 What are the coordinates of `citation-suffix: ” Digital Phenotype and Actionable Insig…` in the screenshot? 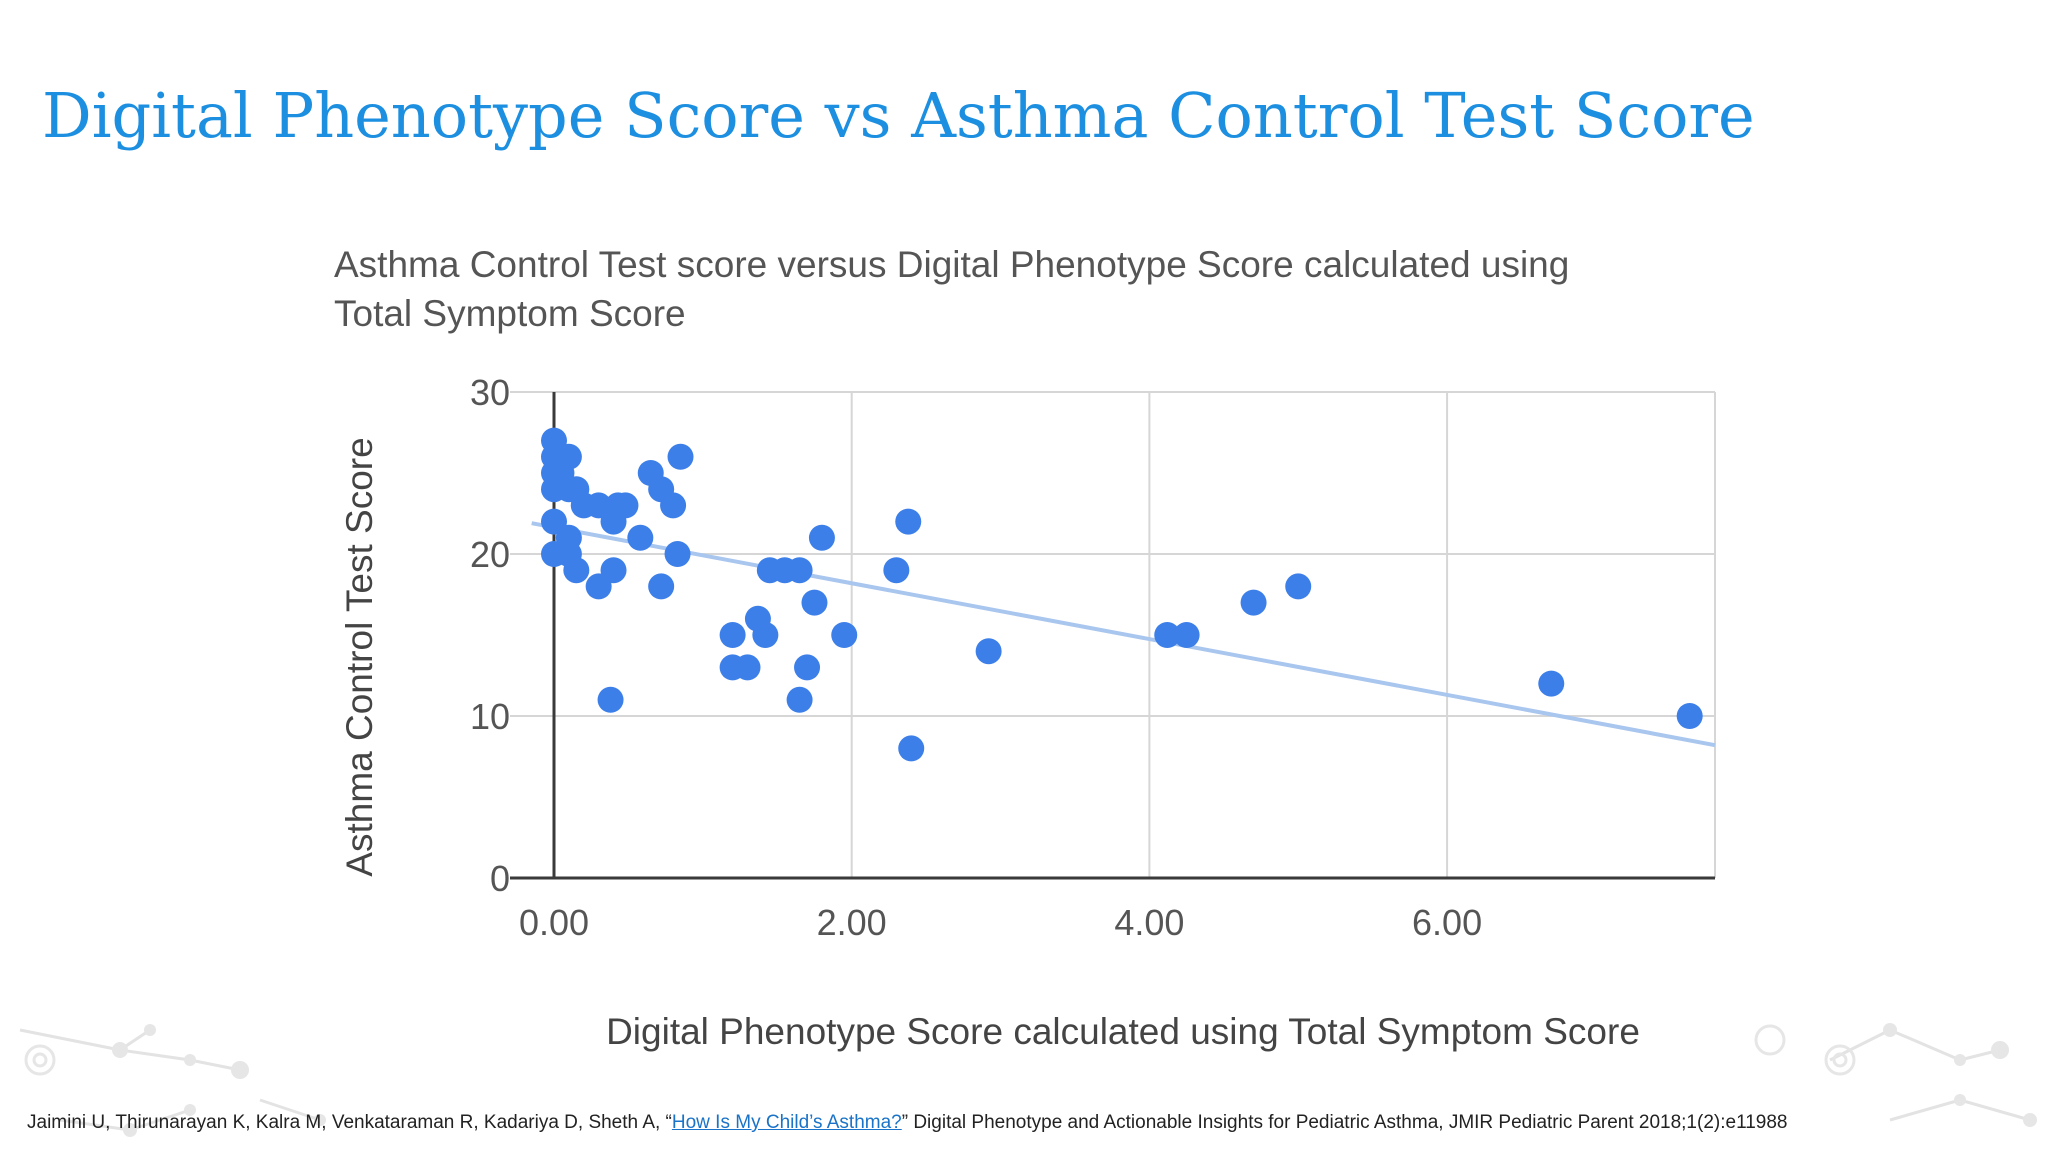 It's located at (1344, 1122).